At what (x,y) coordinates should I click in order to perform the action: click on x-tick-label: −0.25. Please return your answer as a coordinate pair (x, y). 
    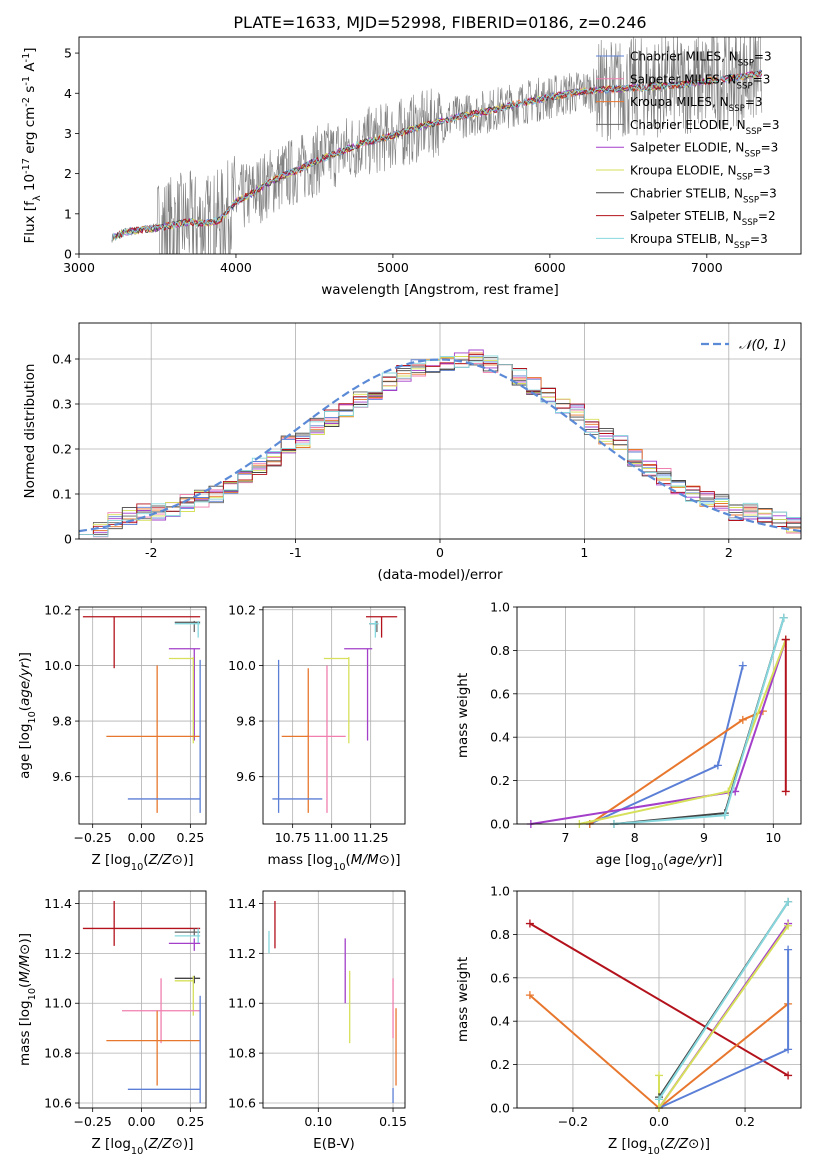
    Looking at the image, I should click on (93, 1121).